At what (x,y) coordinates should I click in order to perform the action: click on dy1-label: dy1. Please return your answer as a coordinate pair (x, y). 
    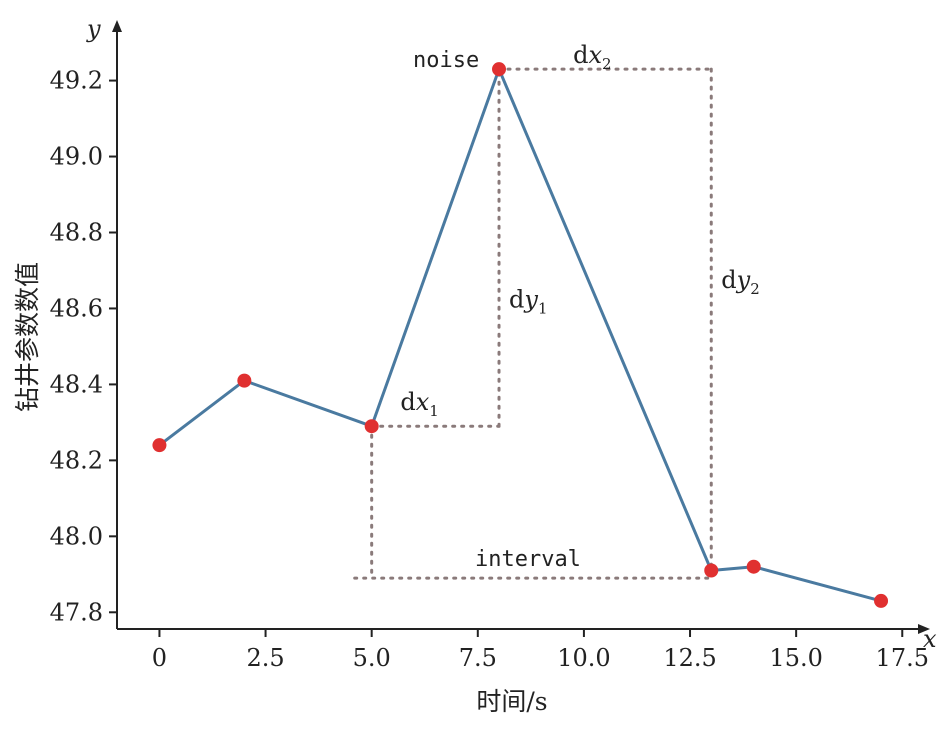
    Looking at the image, I should click on (528, 302).